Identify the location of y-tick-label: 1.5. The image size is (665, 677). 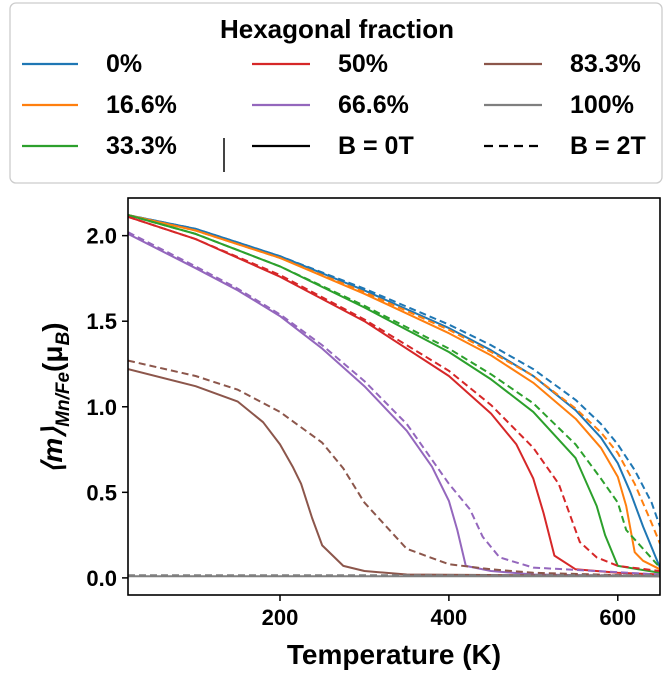
(101, 321).